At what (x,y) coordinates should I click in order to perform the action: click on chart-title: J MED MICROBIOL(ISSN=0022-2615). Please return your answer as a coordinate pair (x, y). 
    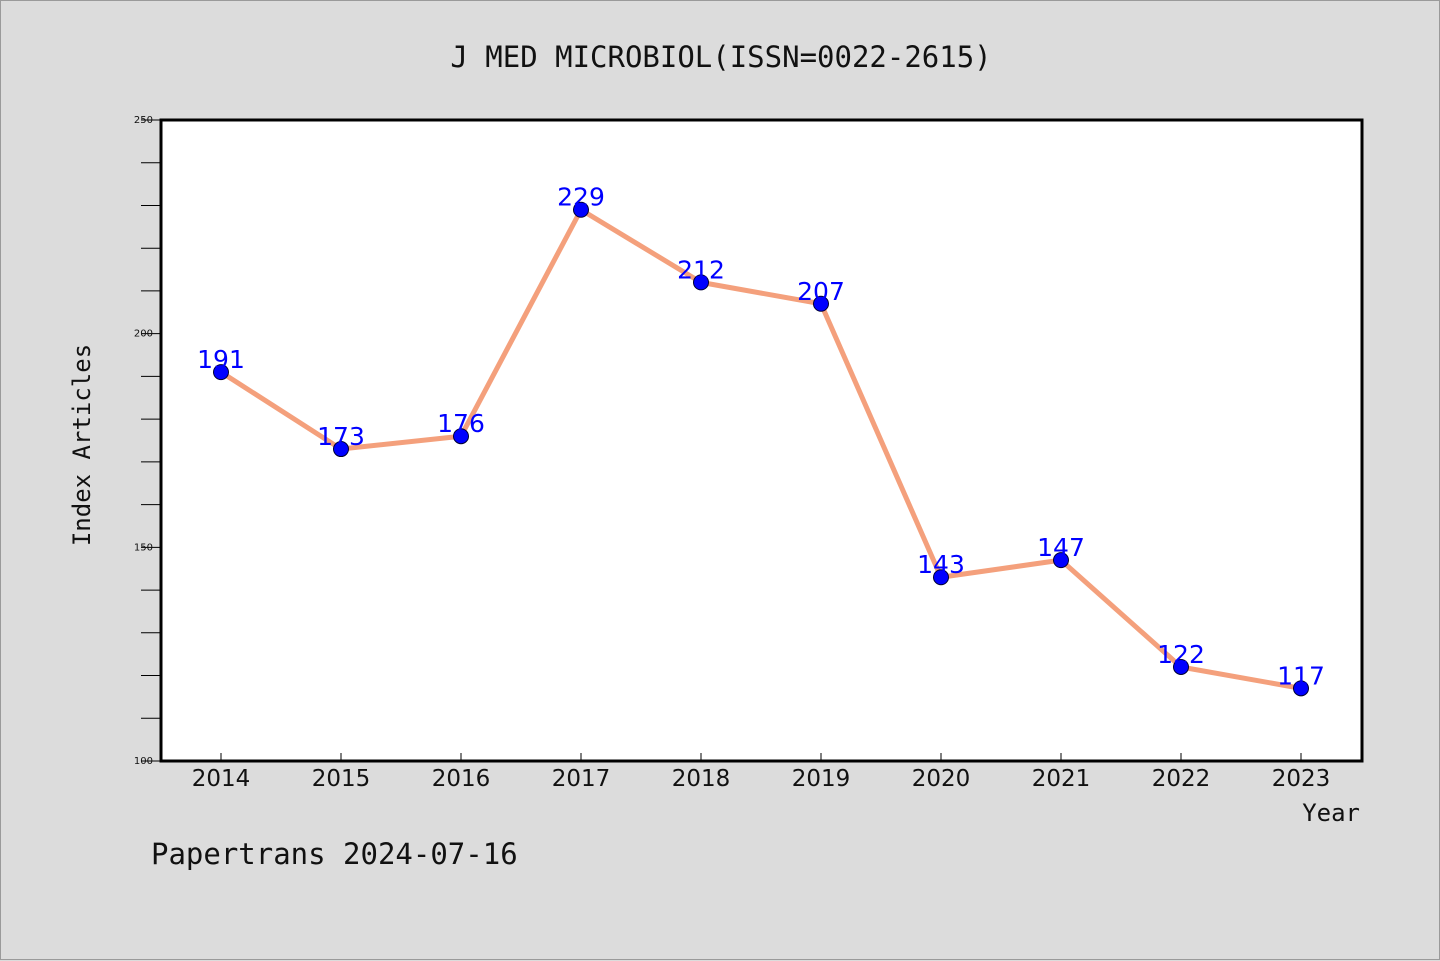
    Looking at the image, I should click on (720, 57).